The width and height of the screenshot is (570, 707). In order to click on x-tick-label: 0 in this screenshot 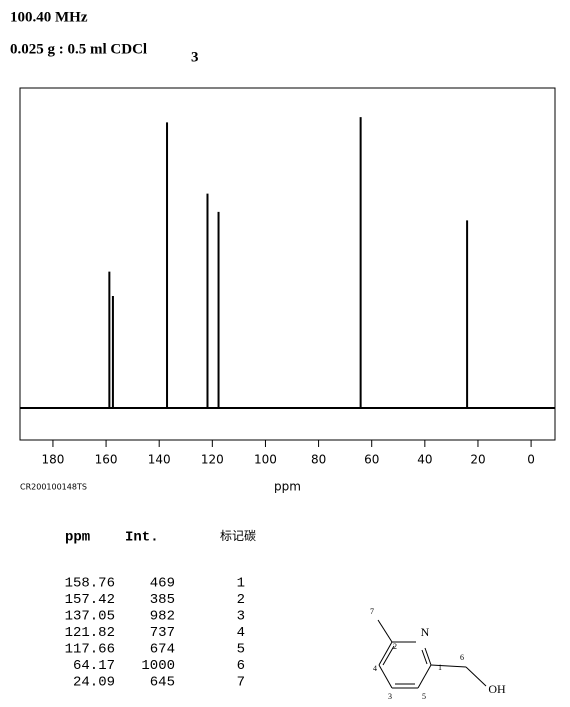, I will do `click(531, 460)`.